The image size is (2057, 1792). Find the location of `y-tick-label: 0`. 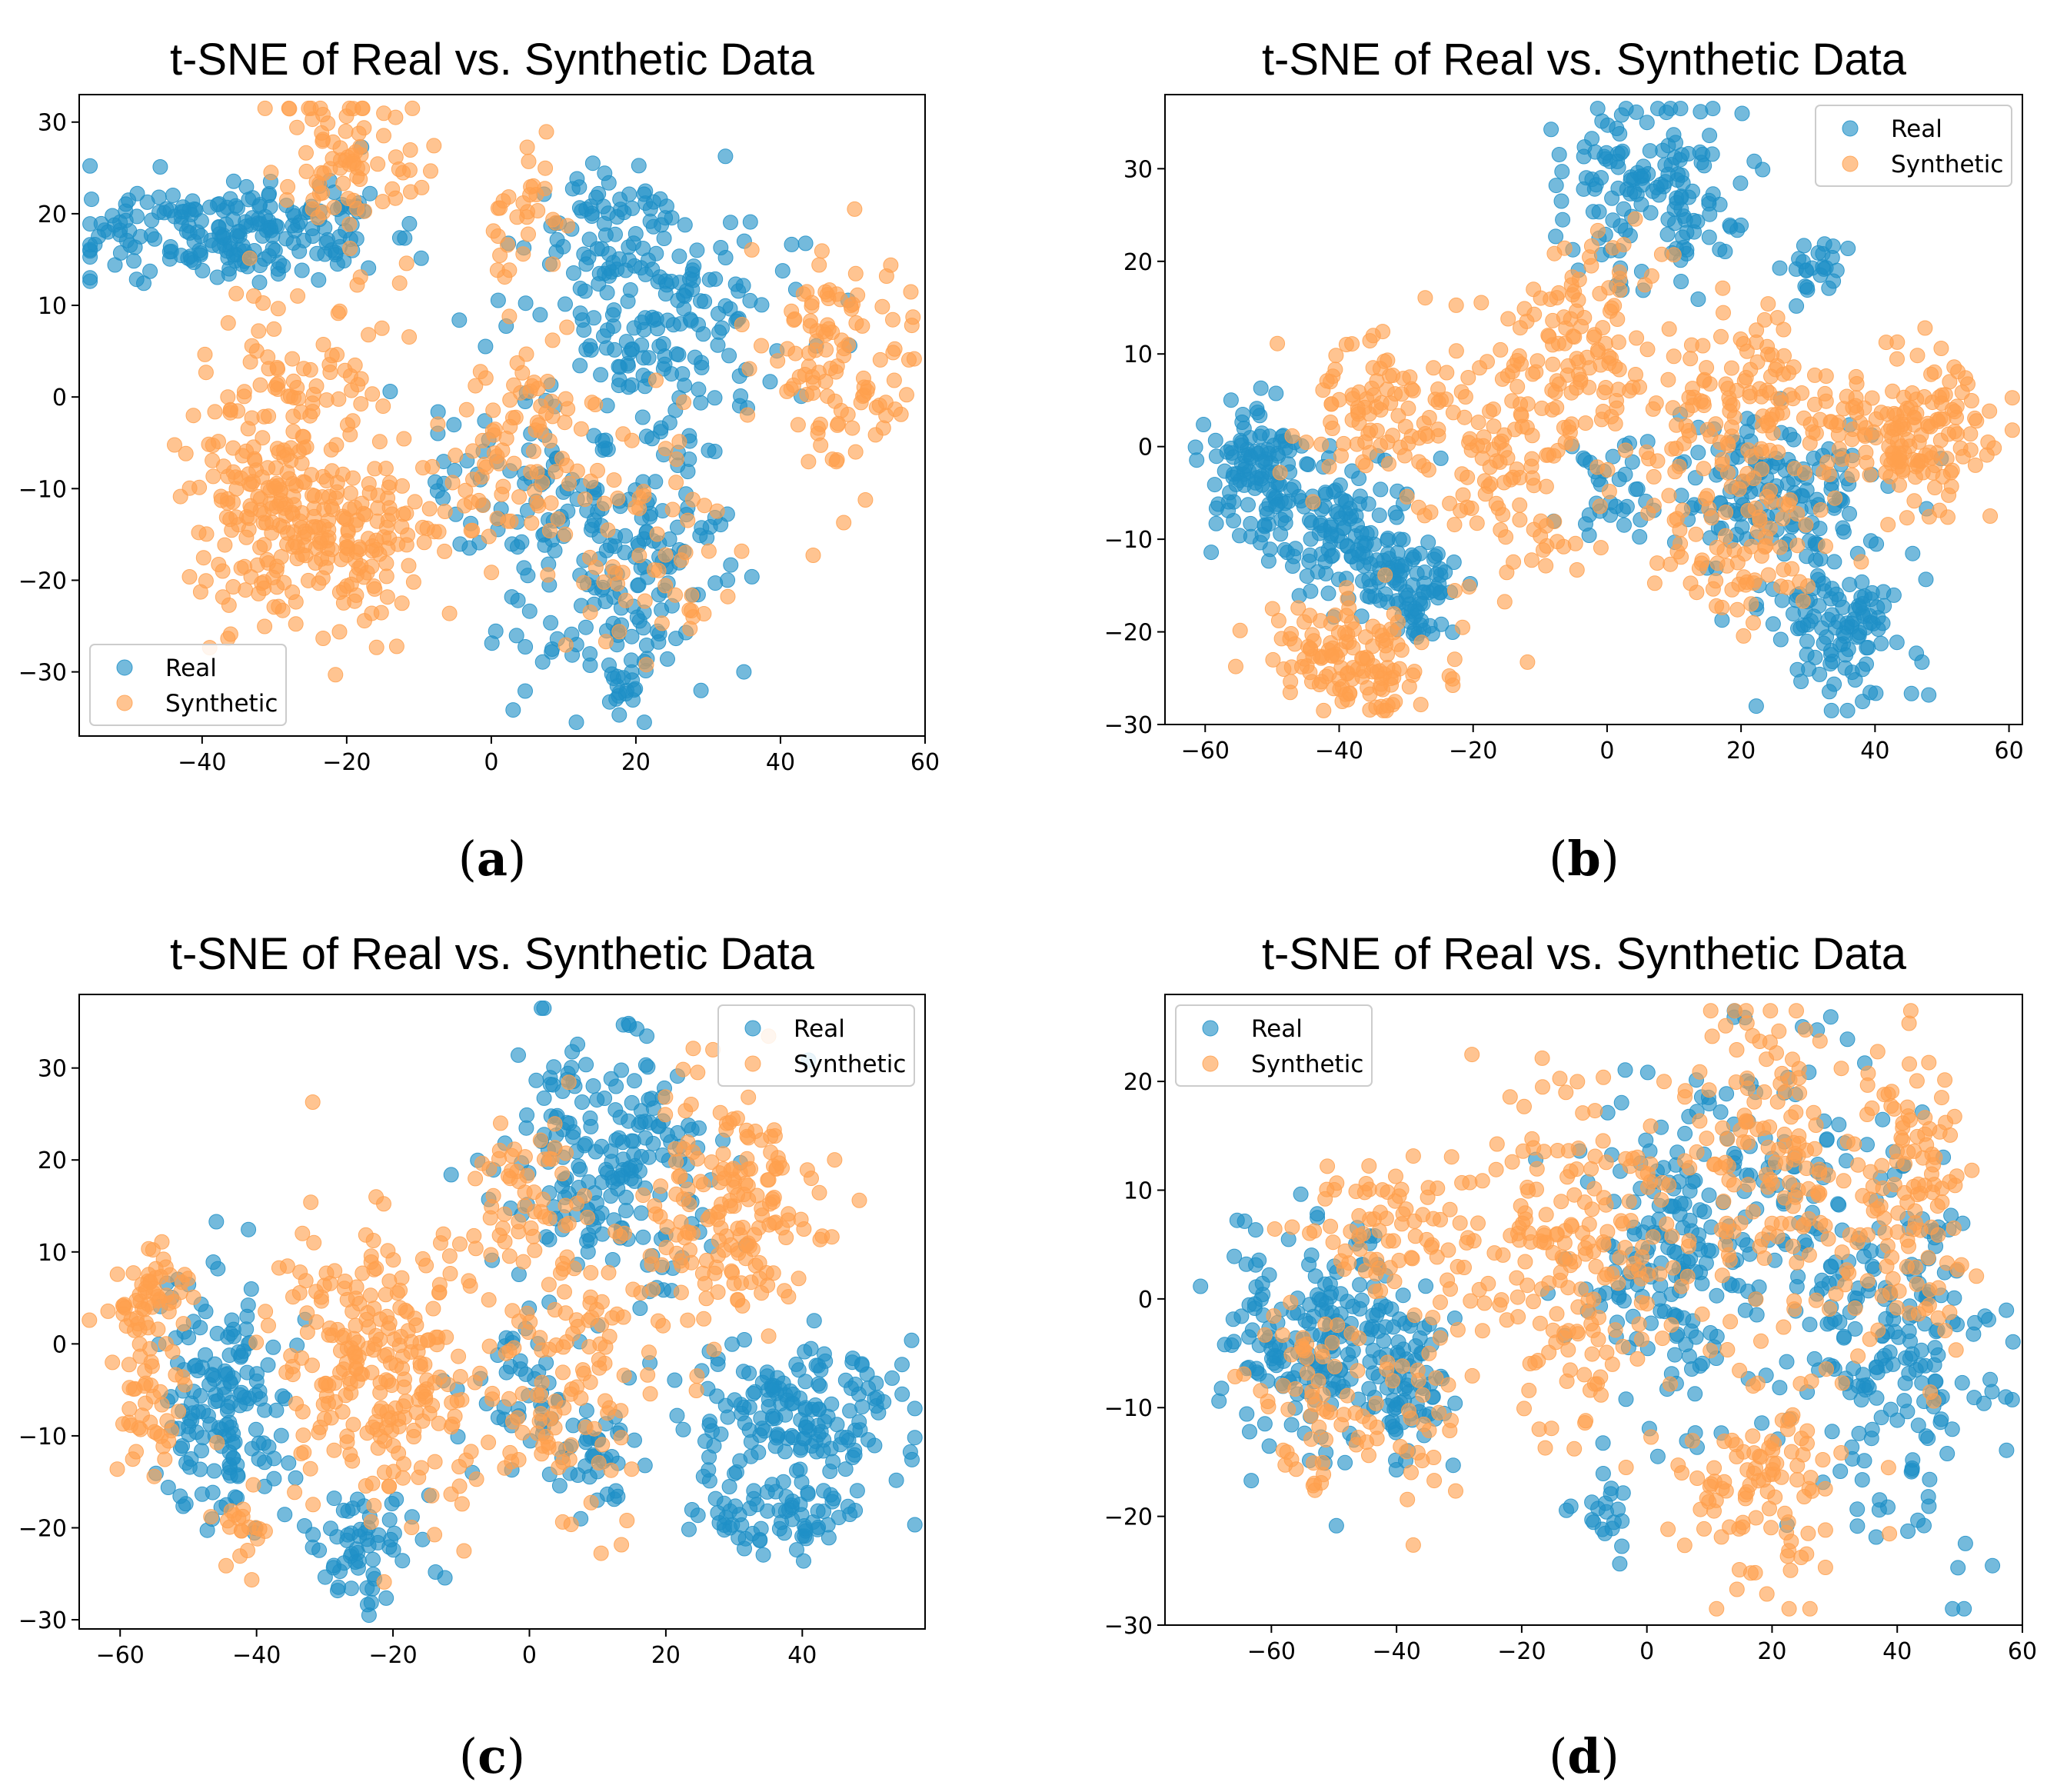

y-tick-label: 0 is located at coordinates (60, 398).